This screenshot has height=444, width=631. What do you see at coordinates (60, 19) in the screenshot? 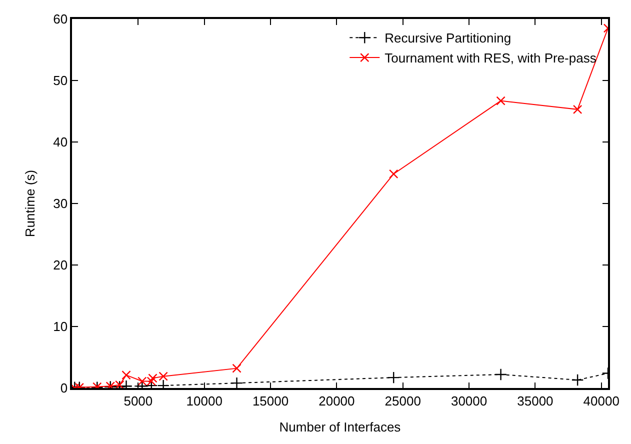
I see `y-tick-label: 60` at bounding box center [60, 19].